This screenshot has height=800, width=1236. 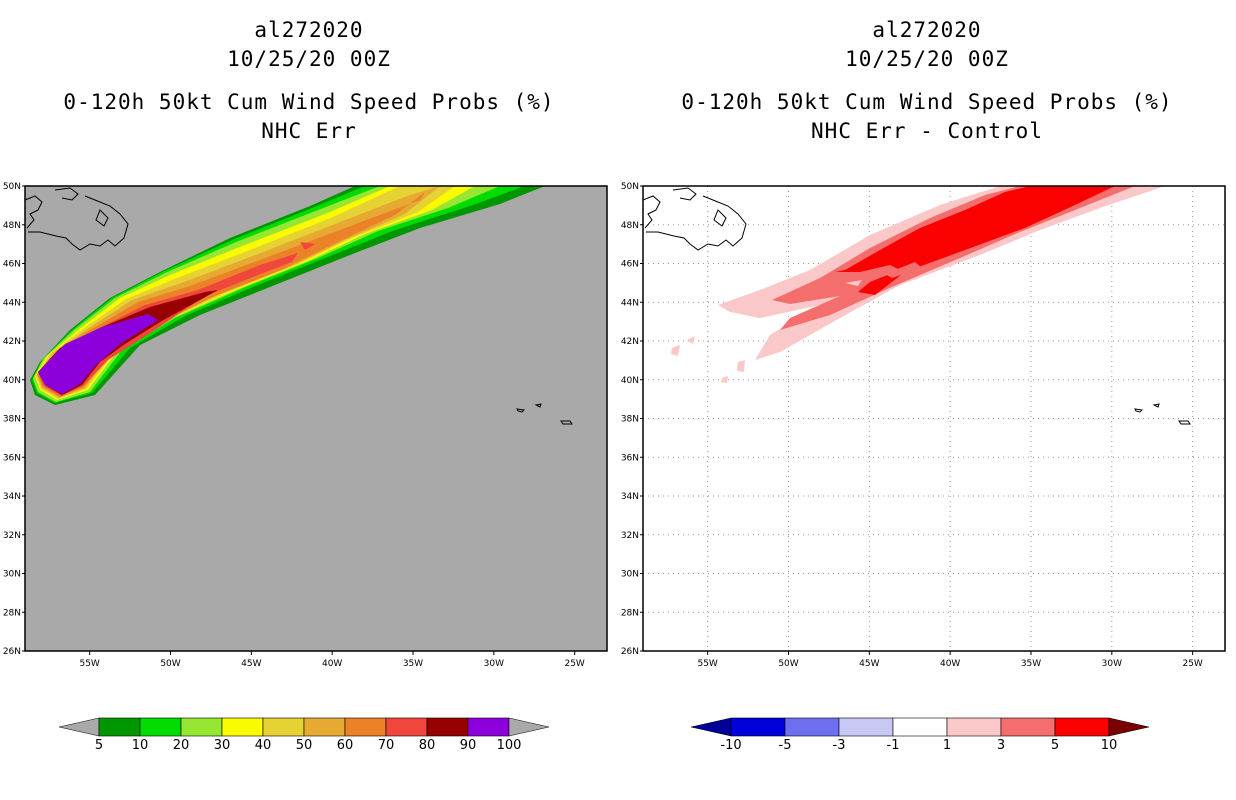 What do you see at coordinates (724, 379) in the screenshot?
I see `diff-band-1-specks-d` at bounding box center [724, 379].